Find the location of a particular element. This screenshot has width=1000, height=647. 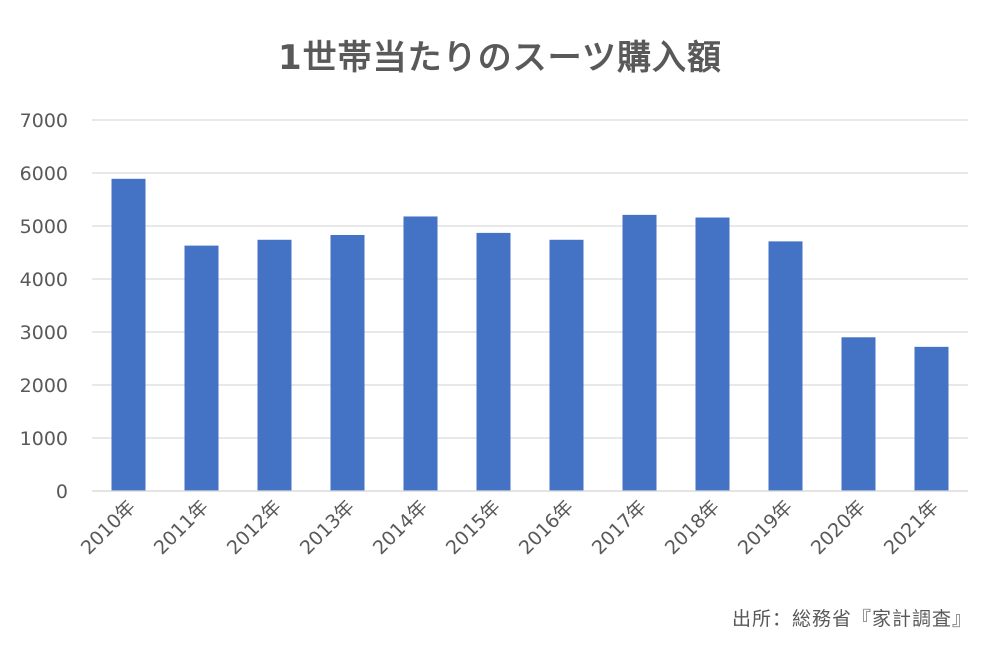

x-tick-label: 2018年 is located at coordinates (692, 527).